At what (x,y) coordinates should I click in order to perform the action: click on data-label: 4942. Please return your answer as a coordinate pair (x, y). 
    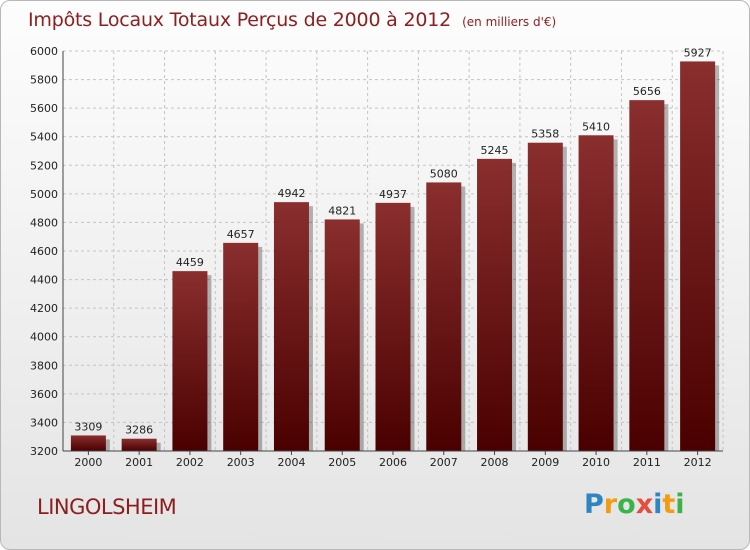
    Looking at the image, I should click on (291, 193).